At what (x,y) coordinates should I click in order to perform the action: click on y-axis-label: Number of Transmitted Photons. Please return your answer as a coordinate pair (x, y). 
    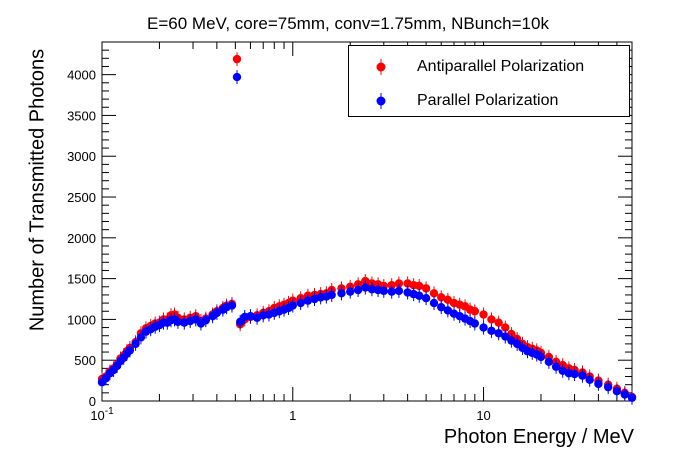
    Looking at the image, I should click on (37, 190).